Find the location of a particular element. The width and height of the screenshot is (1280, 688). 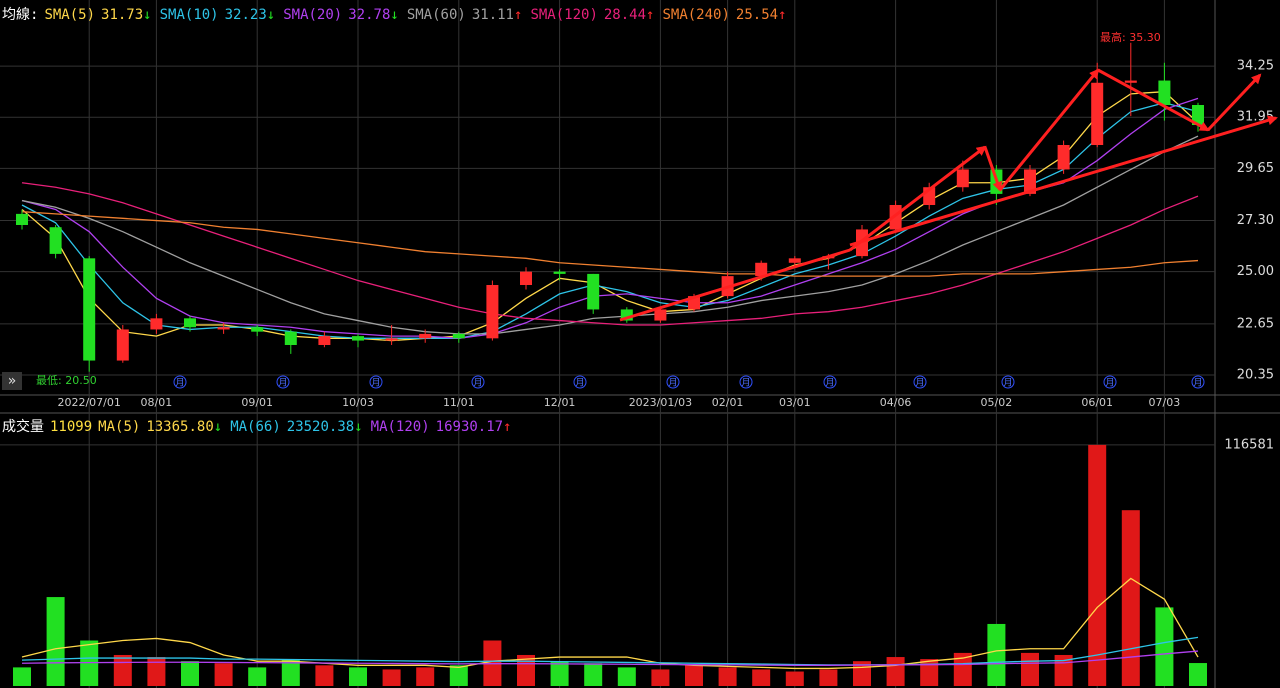

legend-name: SMA(20) is located at coordinates (313, 15).